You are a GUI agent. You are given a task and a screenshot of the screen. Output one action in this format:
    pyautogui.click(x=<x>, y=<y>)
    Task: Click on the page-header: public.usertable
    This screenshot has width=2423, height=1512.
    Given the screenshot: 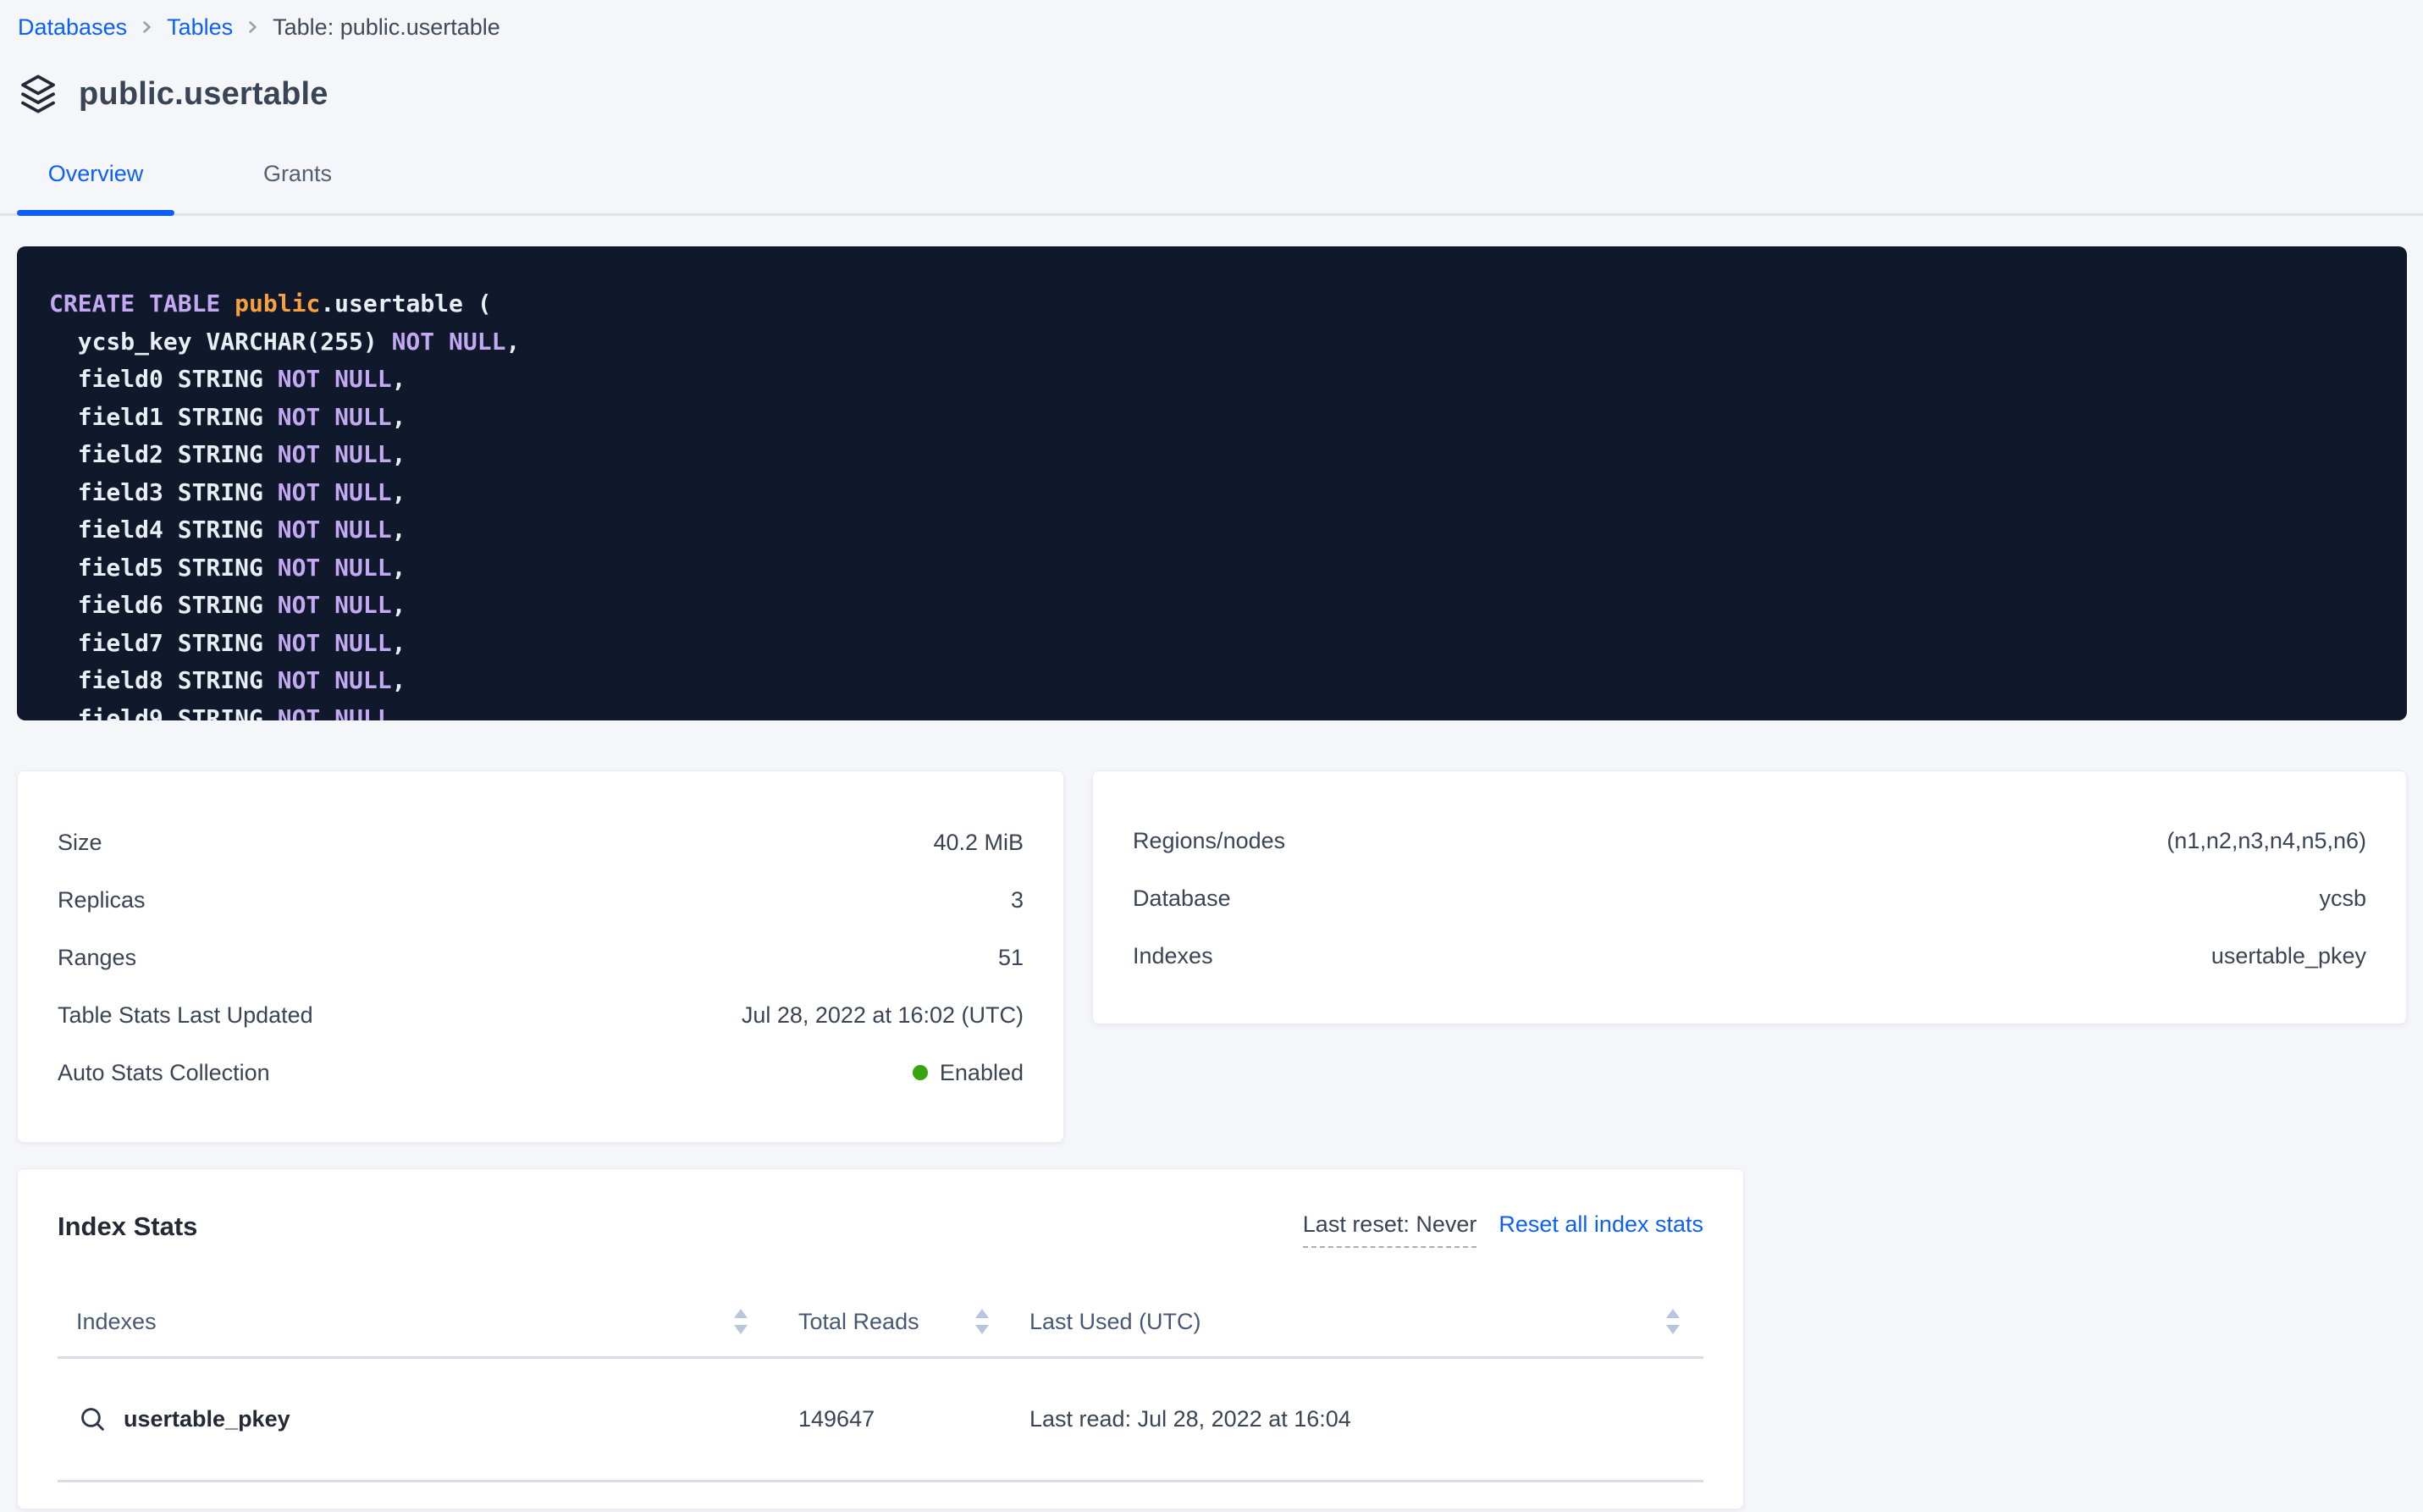 What is the action you would take?
    pyautogui.click(x=1220, y=94)
    